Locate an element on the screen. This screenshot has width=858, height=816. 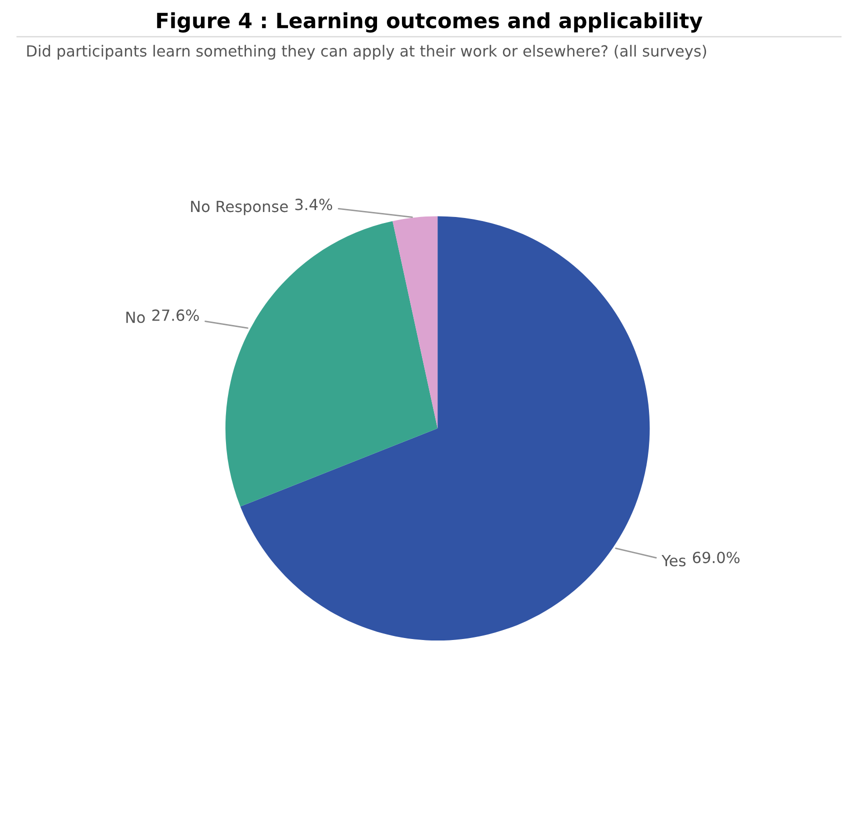
slice-label: Yes is located at coordinates (674, 560).